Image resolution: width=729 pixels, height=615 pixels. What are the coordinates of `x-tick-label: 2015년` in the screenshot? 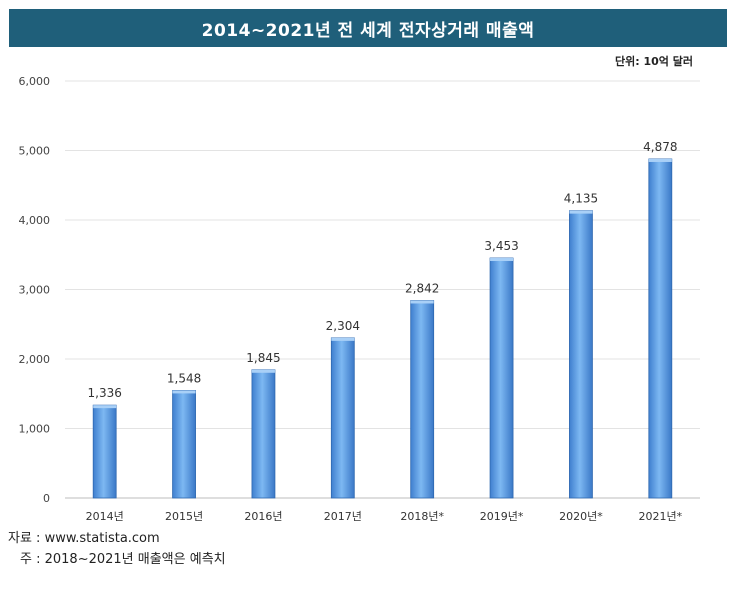 It's located at (184, 516).